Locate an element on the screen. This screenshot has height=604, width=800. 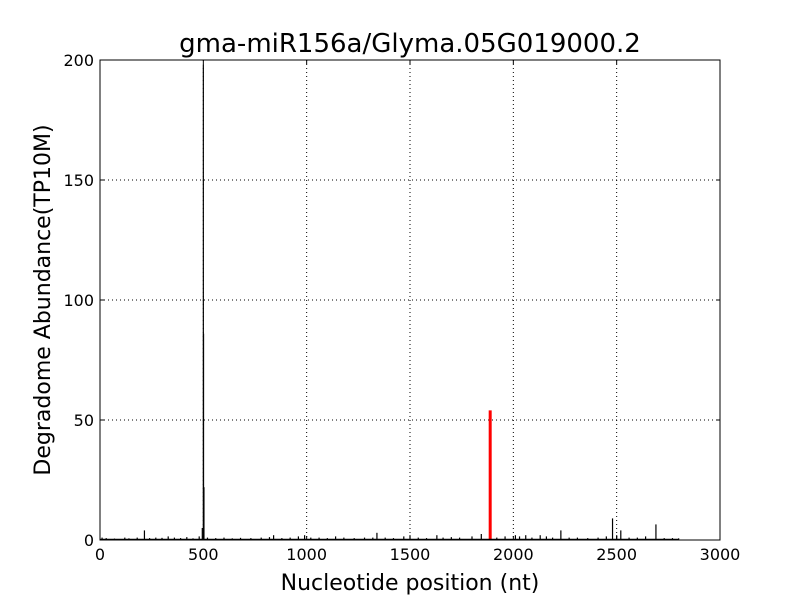
y-axis-label: Degradome Abundance(TP10M) is located at coordinates (43, 299).